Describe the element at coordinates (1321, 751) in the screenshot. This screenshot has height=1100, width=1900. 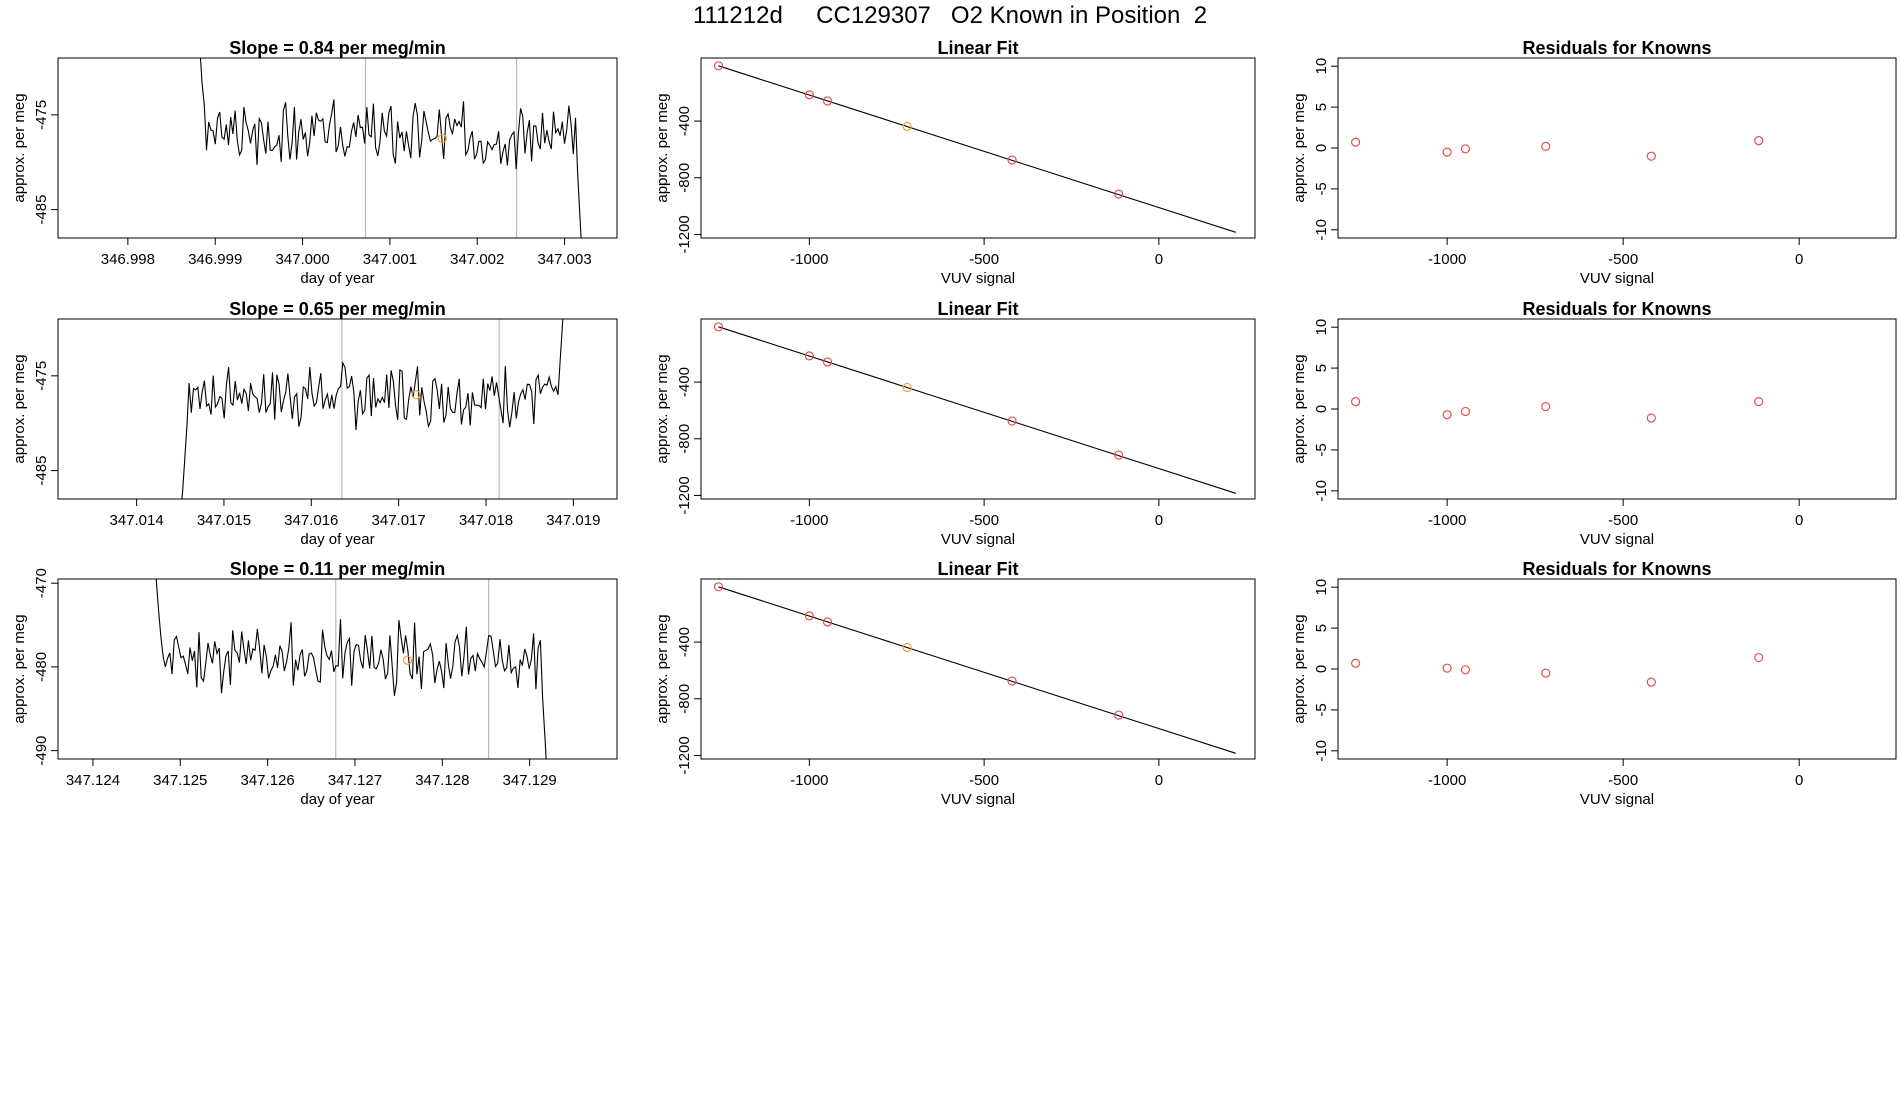
I see `y-tick-label: -10` at that location.